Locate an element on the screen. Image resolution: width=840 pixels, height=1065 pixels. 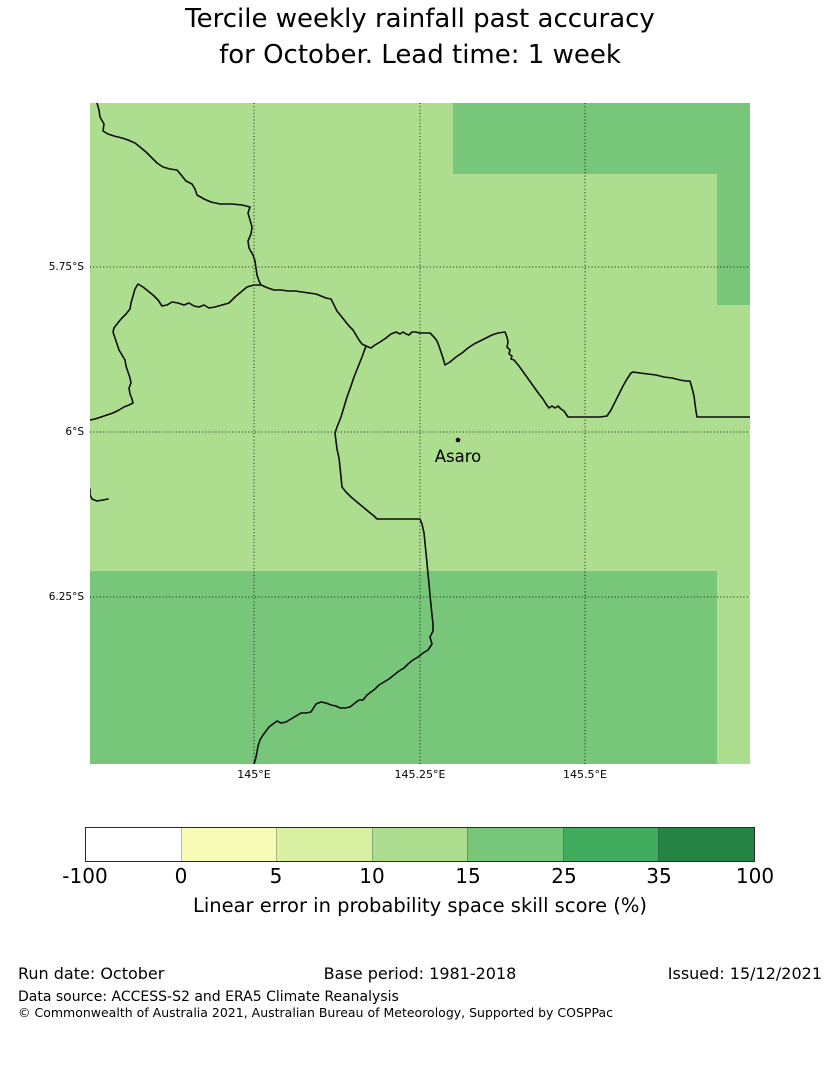
title-line-2: for October. Lead time: 1 week is located at coordinates (420, 55).